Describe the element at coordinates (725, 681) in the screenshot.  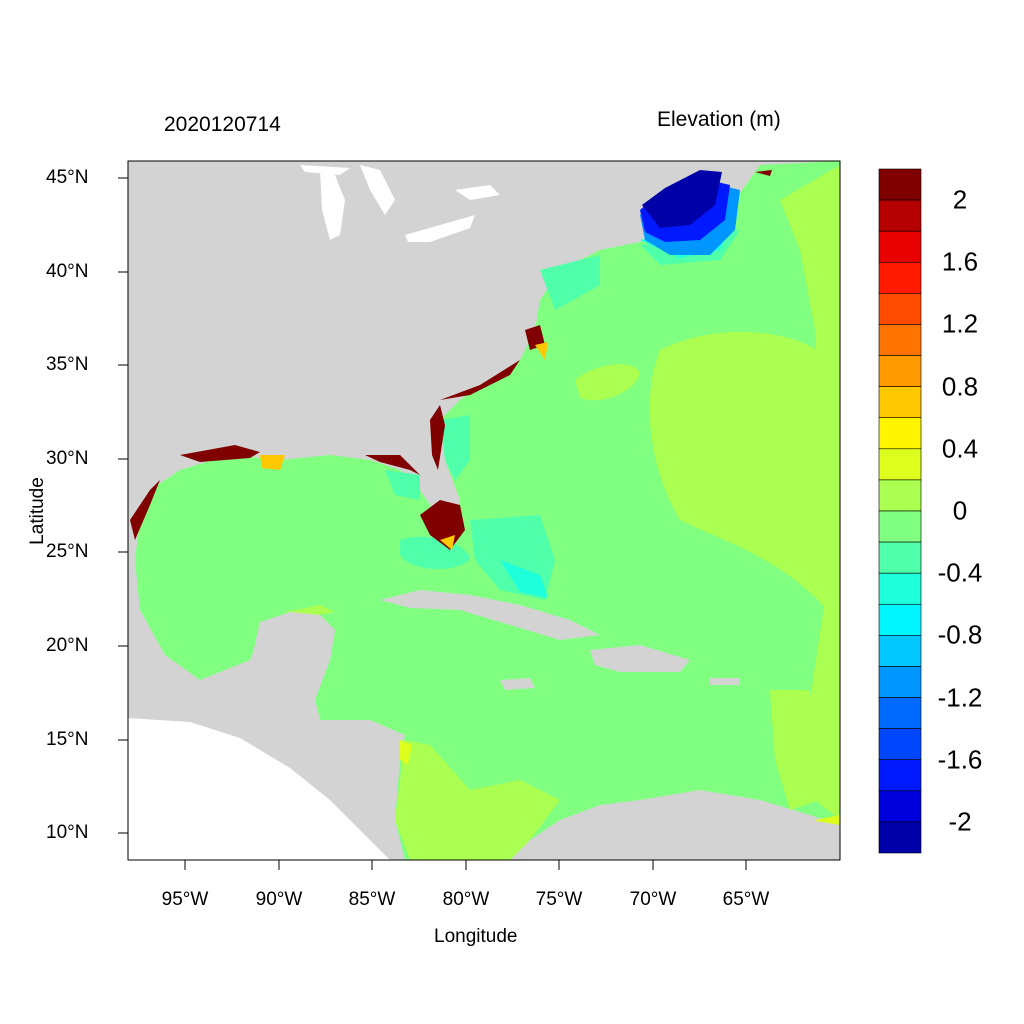
I see `puerto-rico` at that location.